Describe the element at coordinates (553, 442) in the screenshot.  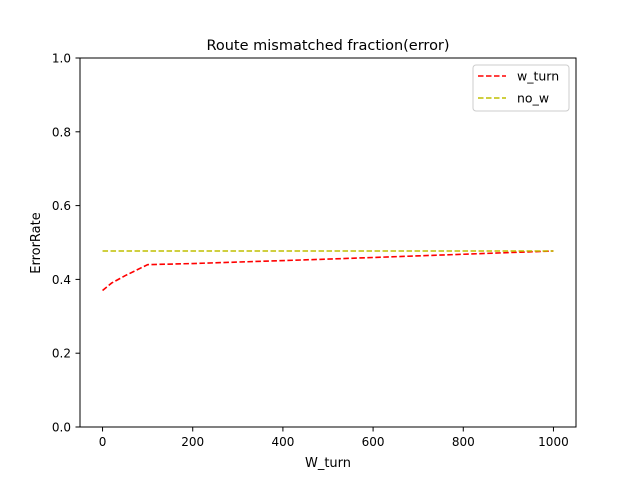
I see `x-tick-label: 1000` at that location.